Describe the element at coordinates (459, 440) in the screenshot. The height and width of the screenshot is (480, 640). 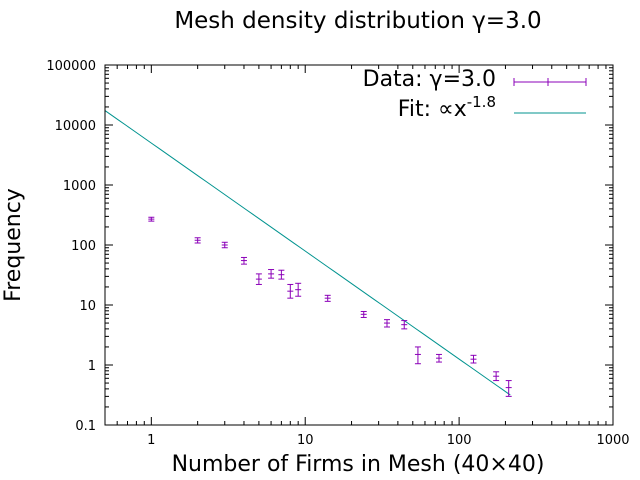
I see `x-tick-label: 100` at that location.